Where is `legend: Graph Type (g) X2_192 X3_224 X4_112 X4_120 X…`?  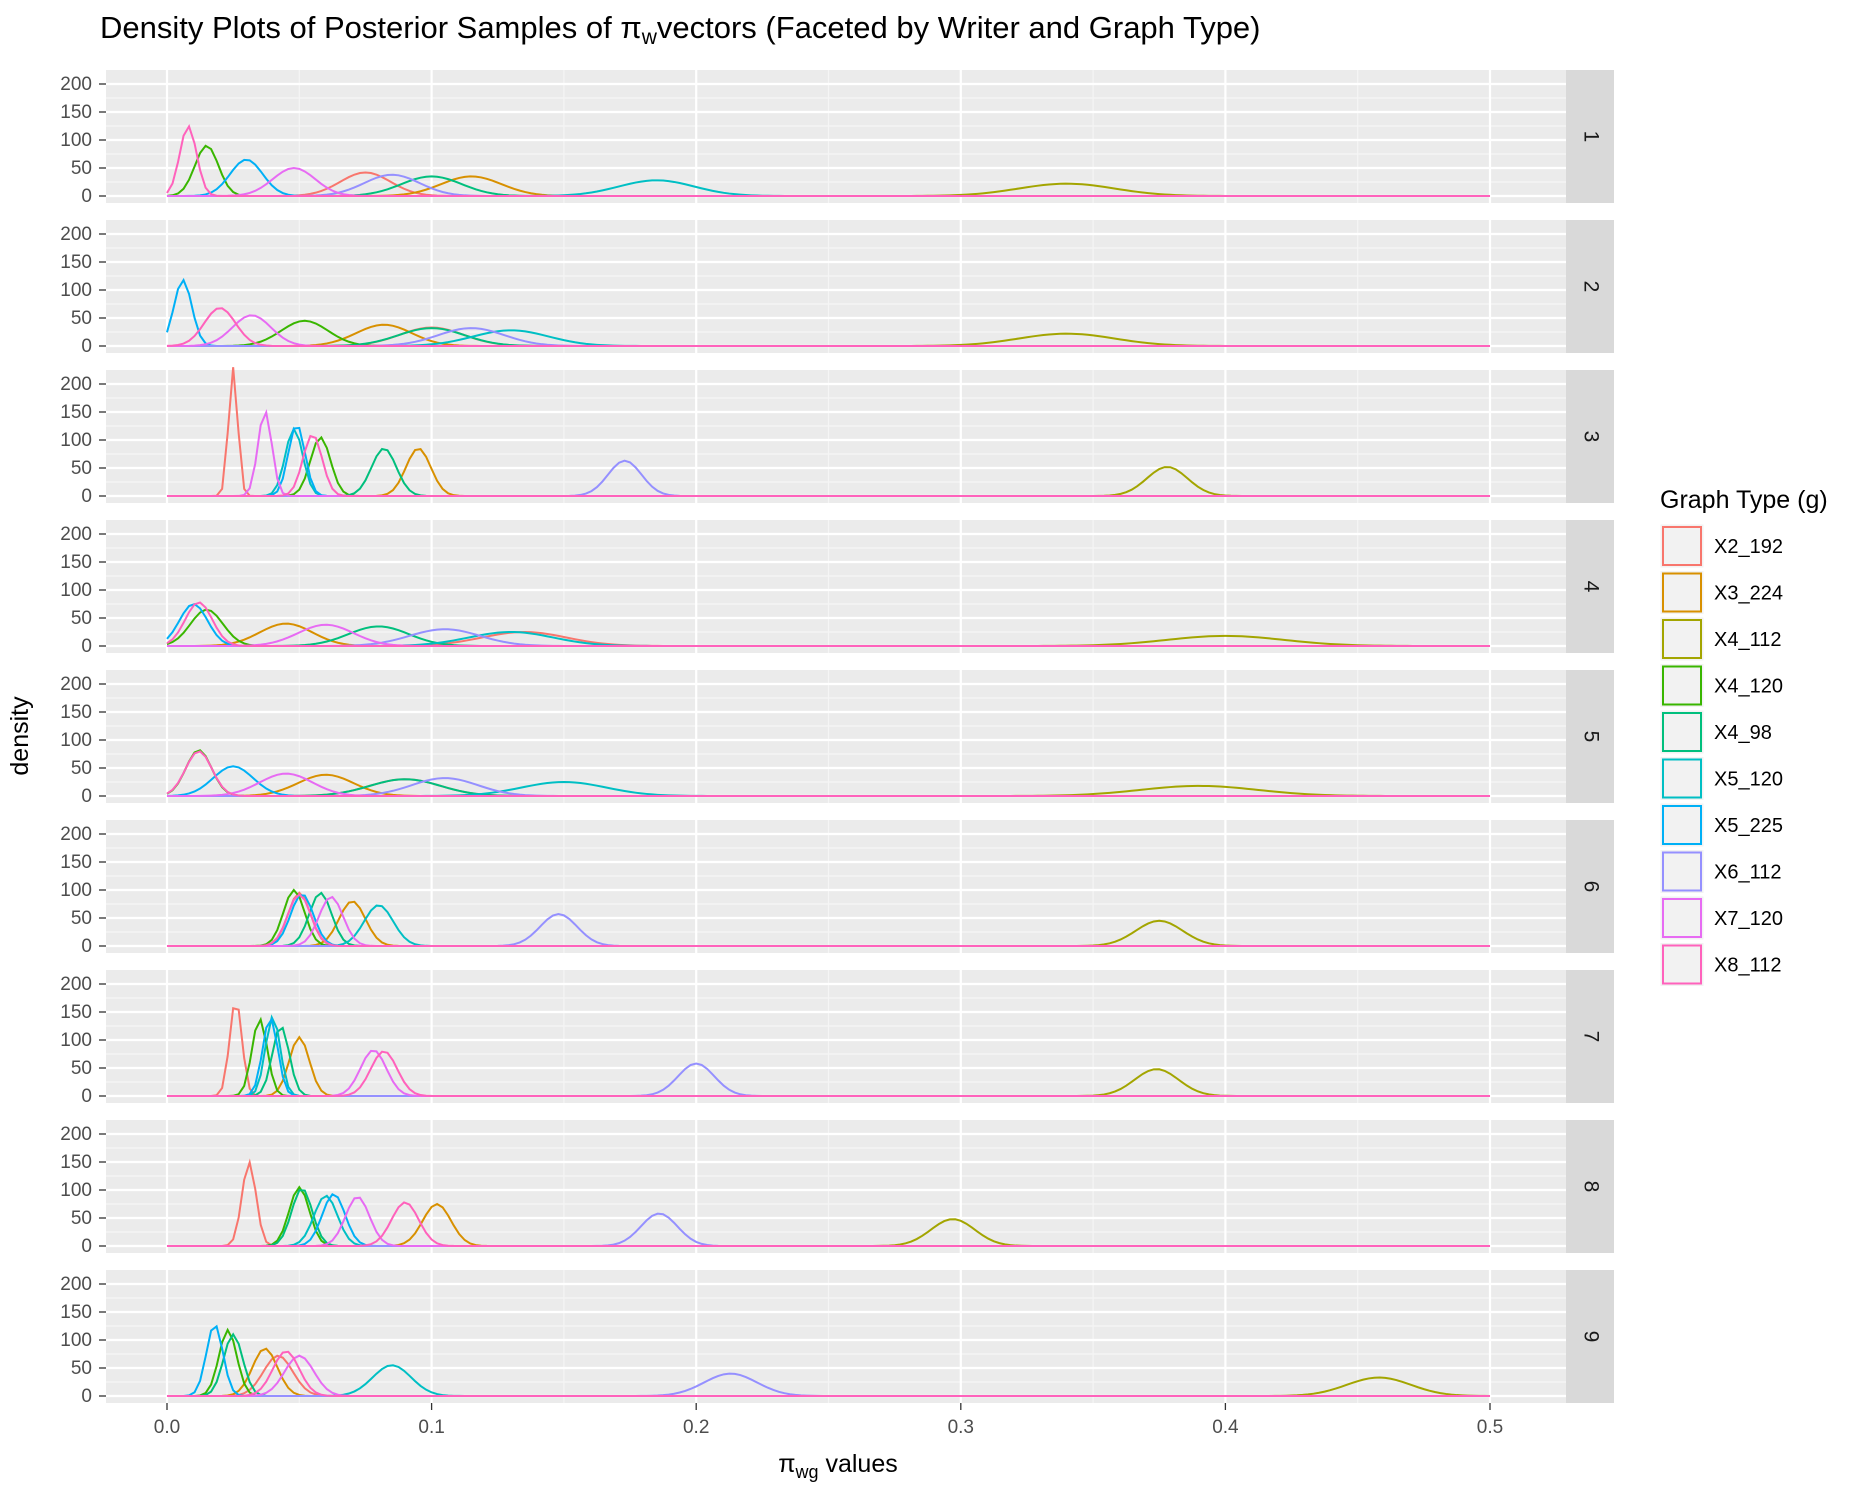 legend: Graph Type (g) X2_192 X3_224 X4_112 X4_120 X… is located at coordinates (1743, 736).